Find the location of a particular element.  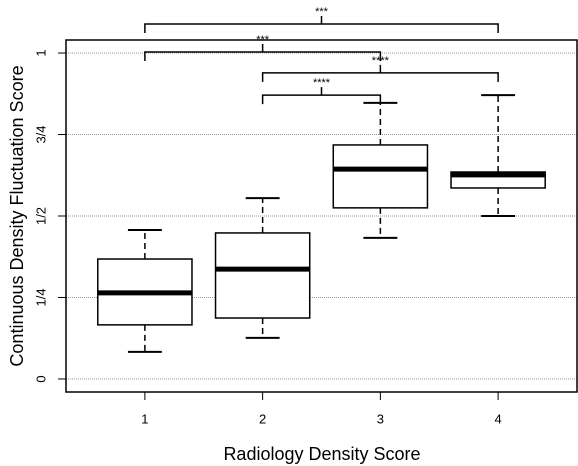

x-tick-label: 4 is located at coordinates (497, 418).